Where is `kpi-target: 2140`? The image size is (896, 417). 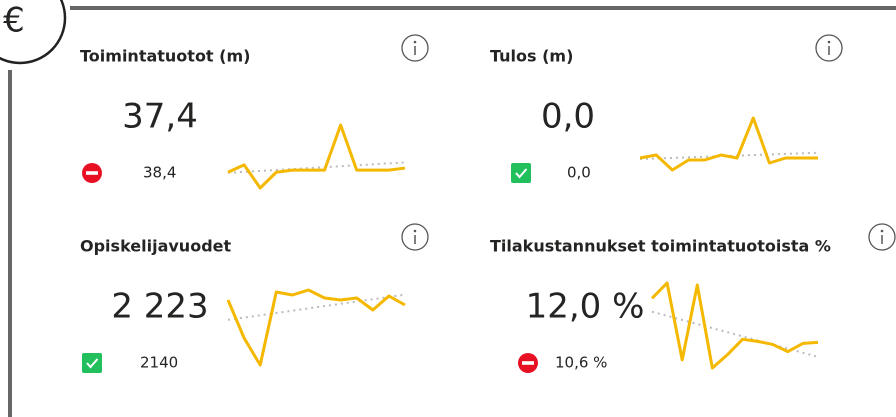 kpi-target: 2140 is located at coordinates (159, 363).